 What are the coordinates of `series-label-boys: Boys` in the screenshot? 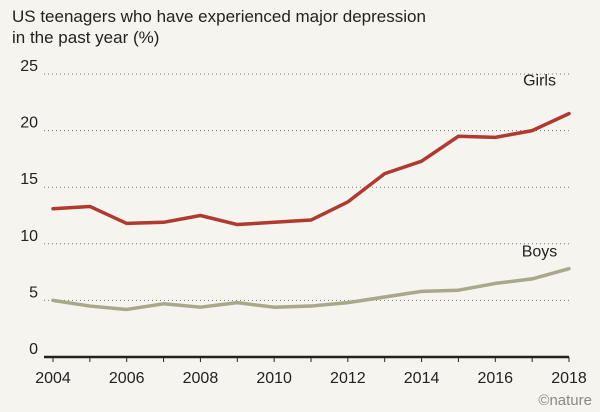 It's located at (540, 252).